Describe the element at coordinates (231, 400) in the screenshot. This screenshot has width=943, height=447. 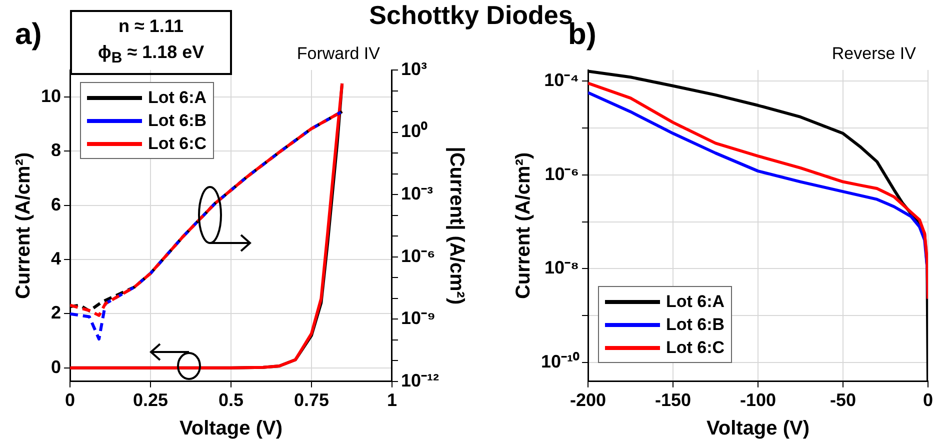
I see `x-tick-label: 0.5` at that location.